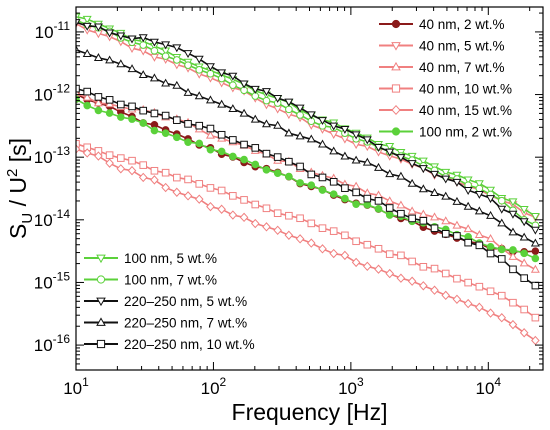 The width and height of the screenshot is (550, 430). Describe the element at coordinates (351, 386) in the screenshot. I see `x-tick-label: 10³` at that location.